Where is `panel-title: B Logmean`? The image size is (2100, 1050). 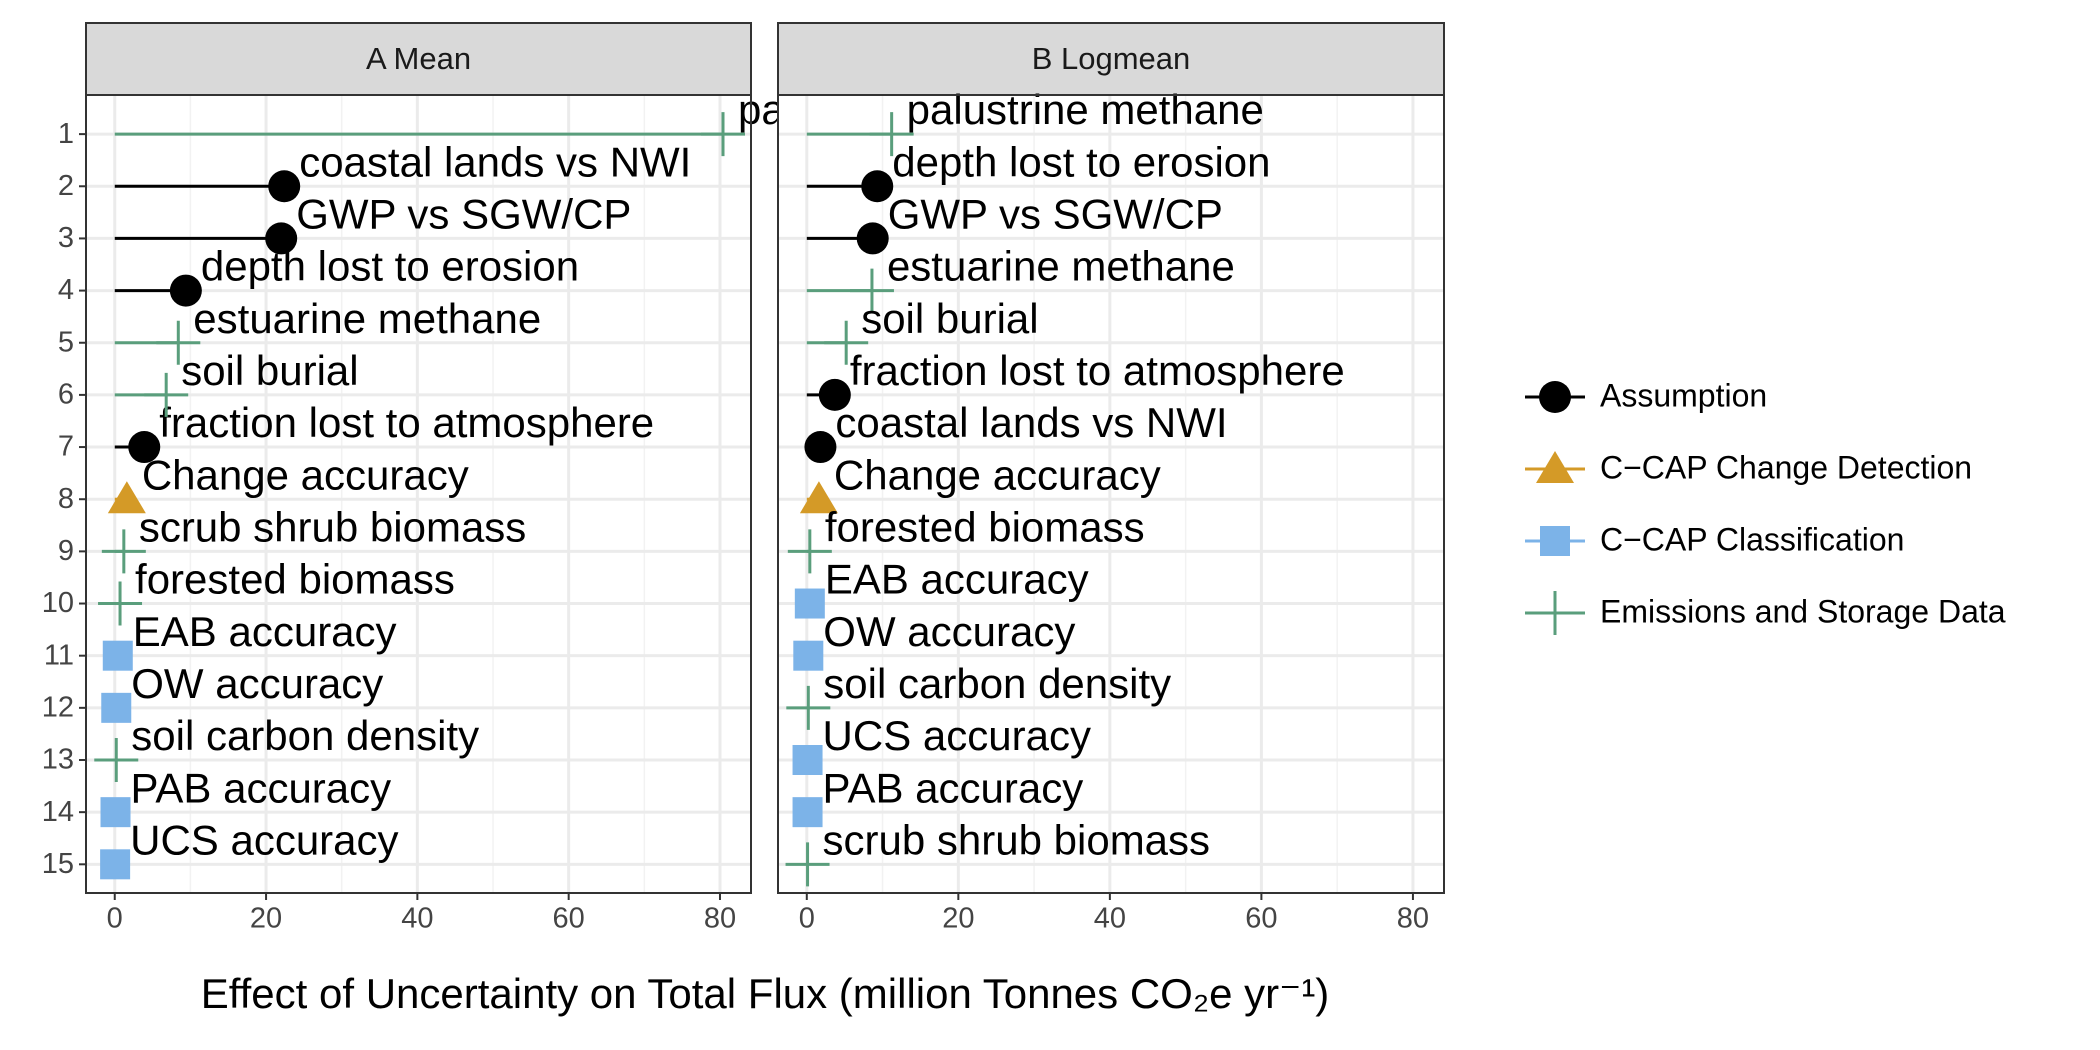
panel-title: B Logmean is located at coordinates (1111, 58).